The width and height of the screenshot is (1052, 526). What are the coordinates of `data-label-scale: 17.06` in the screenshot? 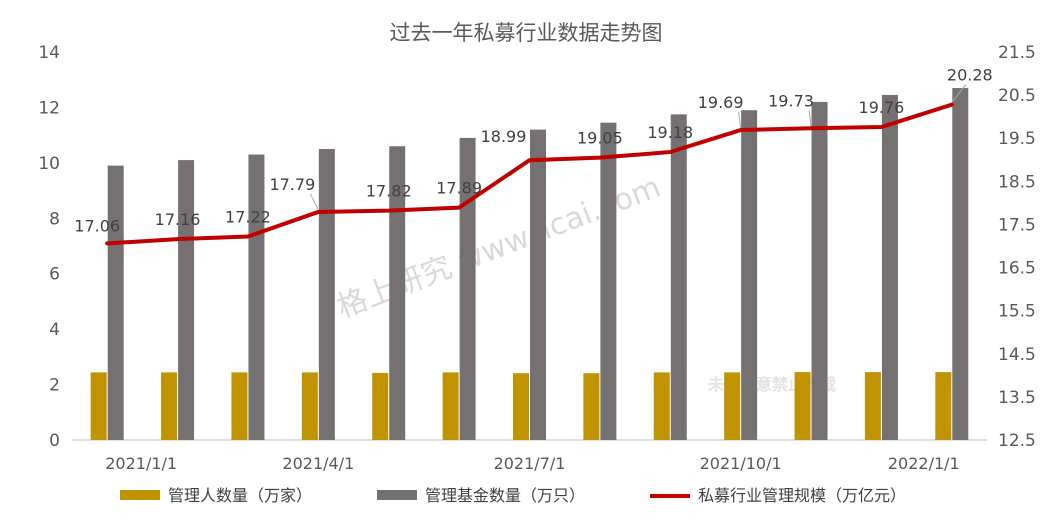 It's located at (97, 225).